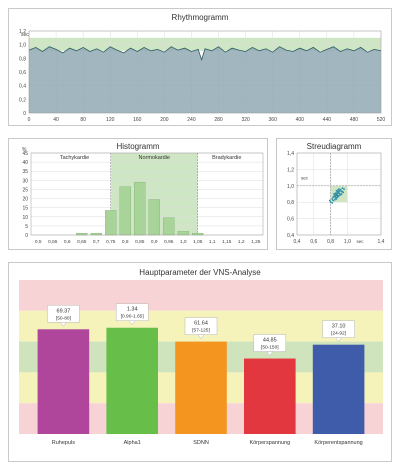 Image resolution: width=400 pixels, height=470 pixels. What do you see at coordinates (154, 158) in the screenshot?
I see `zone-label: Normokardie` at bounding box center [154, 158].